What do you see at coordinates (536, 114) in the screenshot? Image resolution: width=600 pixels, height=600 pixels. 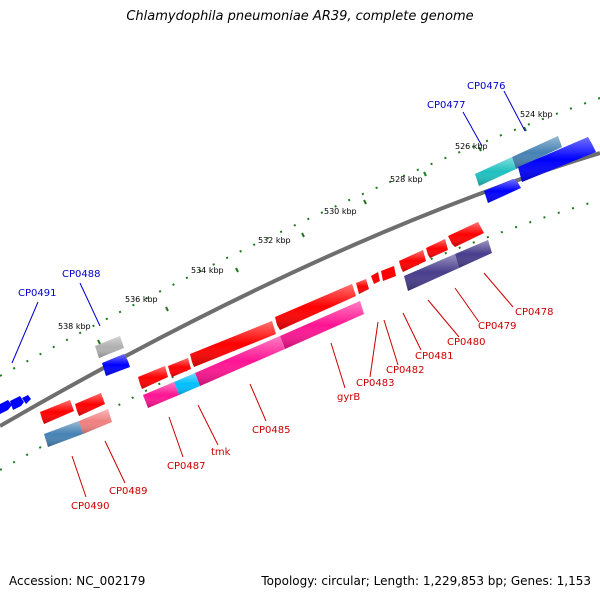 I see `ruler-label-524: 524 kbp` at bounding box center [536, 114].